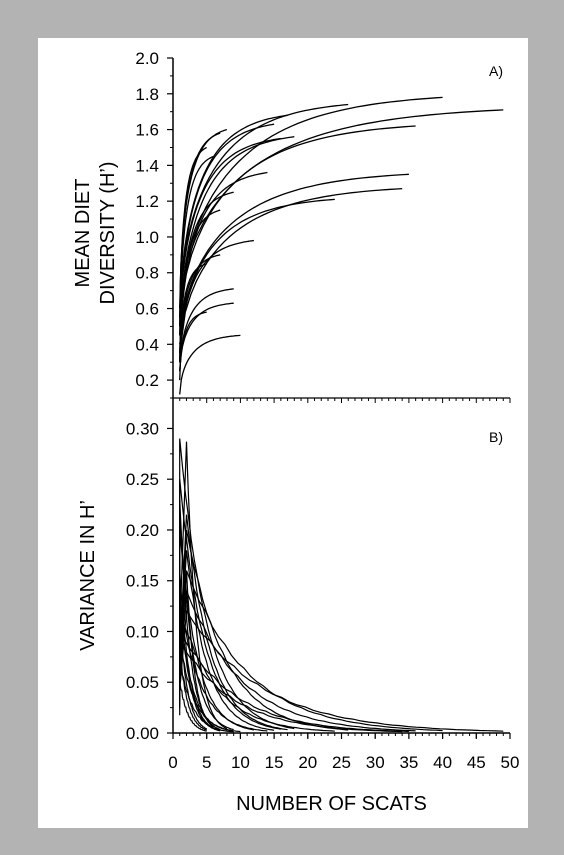  Describe the element at coordinates (408, 762) in the screenshot. I see `x-tick-label: 35` at that location.